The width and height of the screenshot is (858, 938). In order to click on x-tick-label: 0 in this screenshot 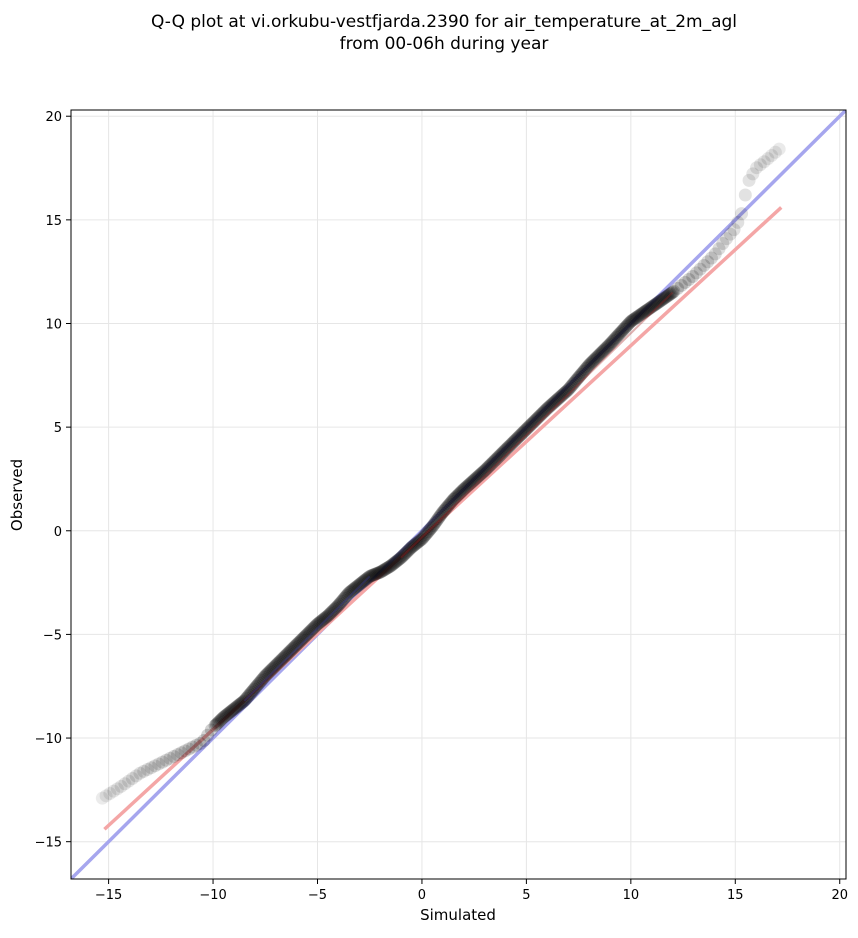, I will do `click(422, 895)`.